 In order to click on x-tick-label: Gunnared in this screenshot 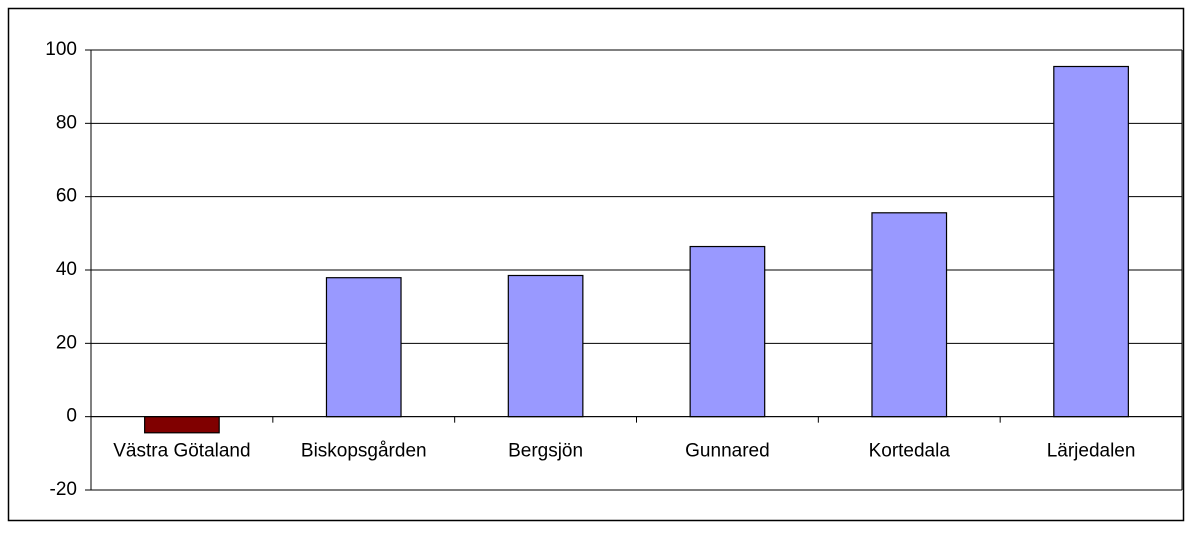, I will do `click(727, 451)`.